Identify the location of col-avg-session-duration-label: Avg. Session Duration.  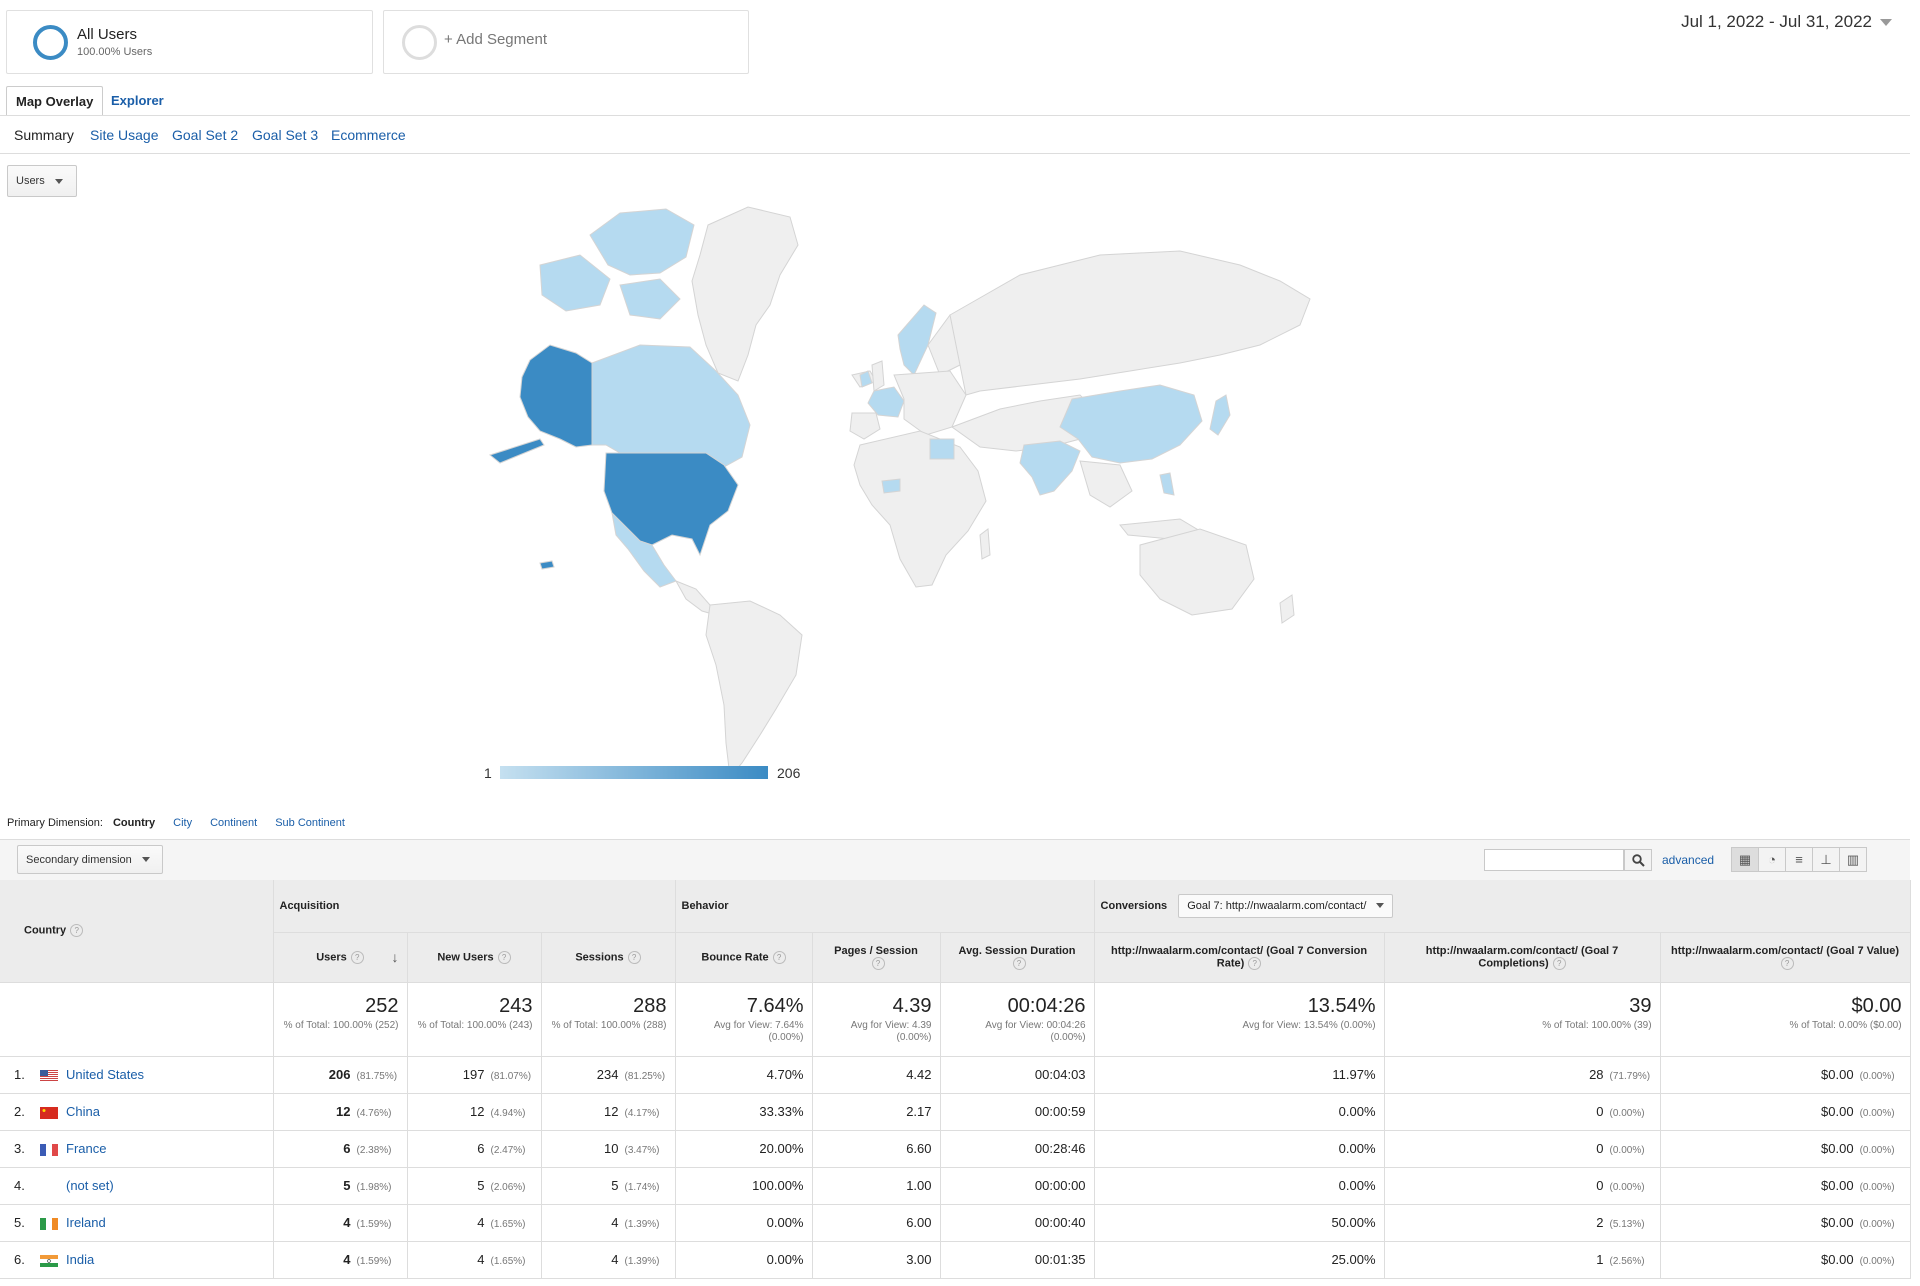
(1017, 950).